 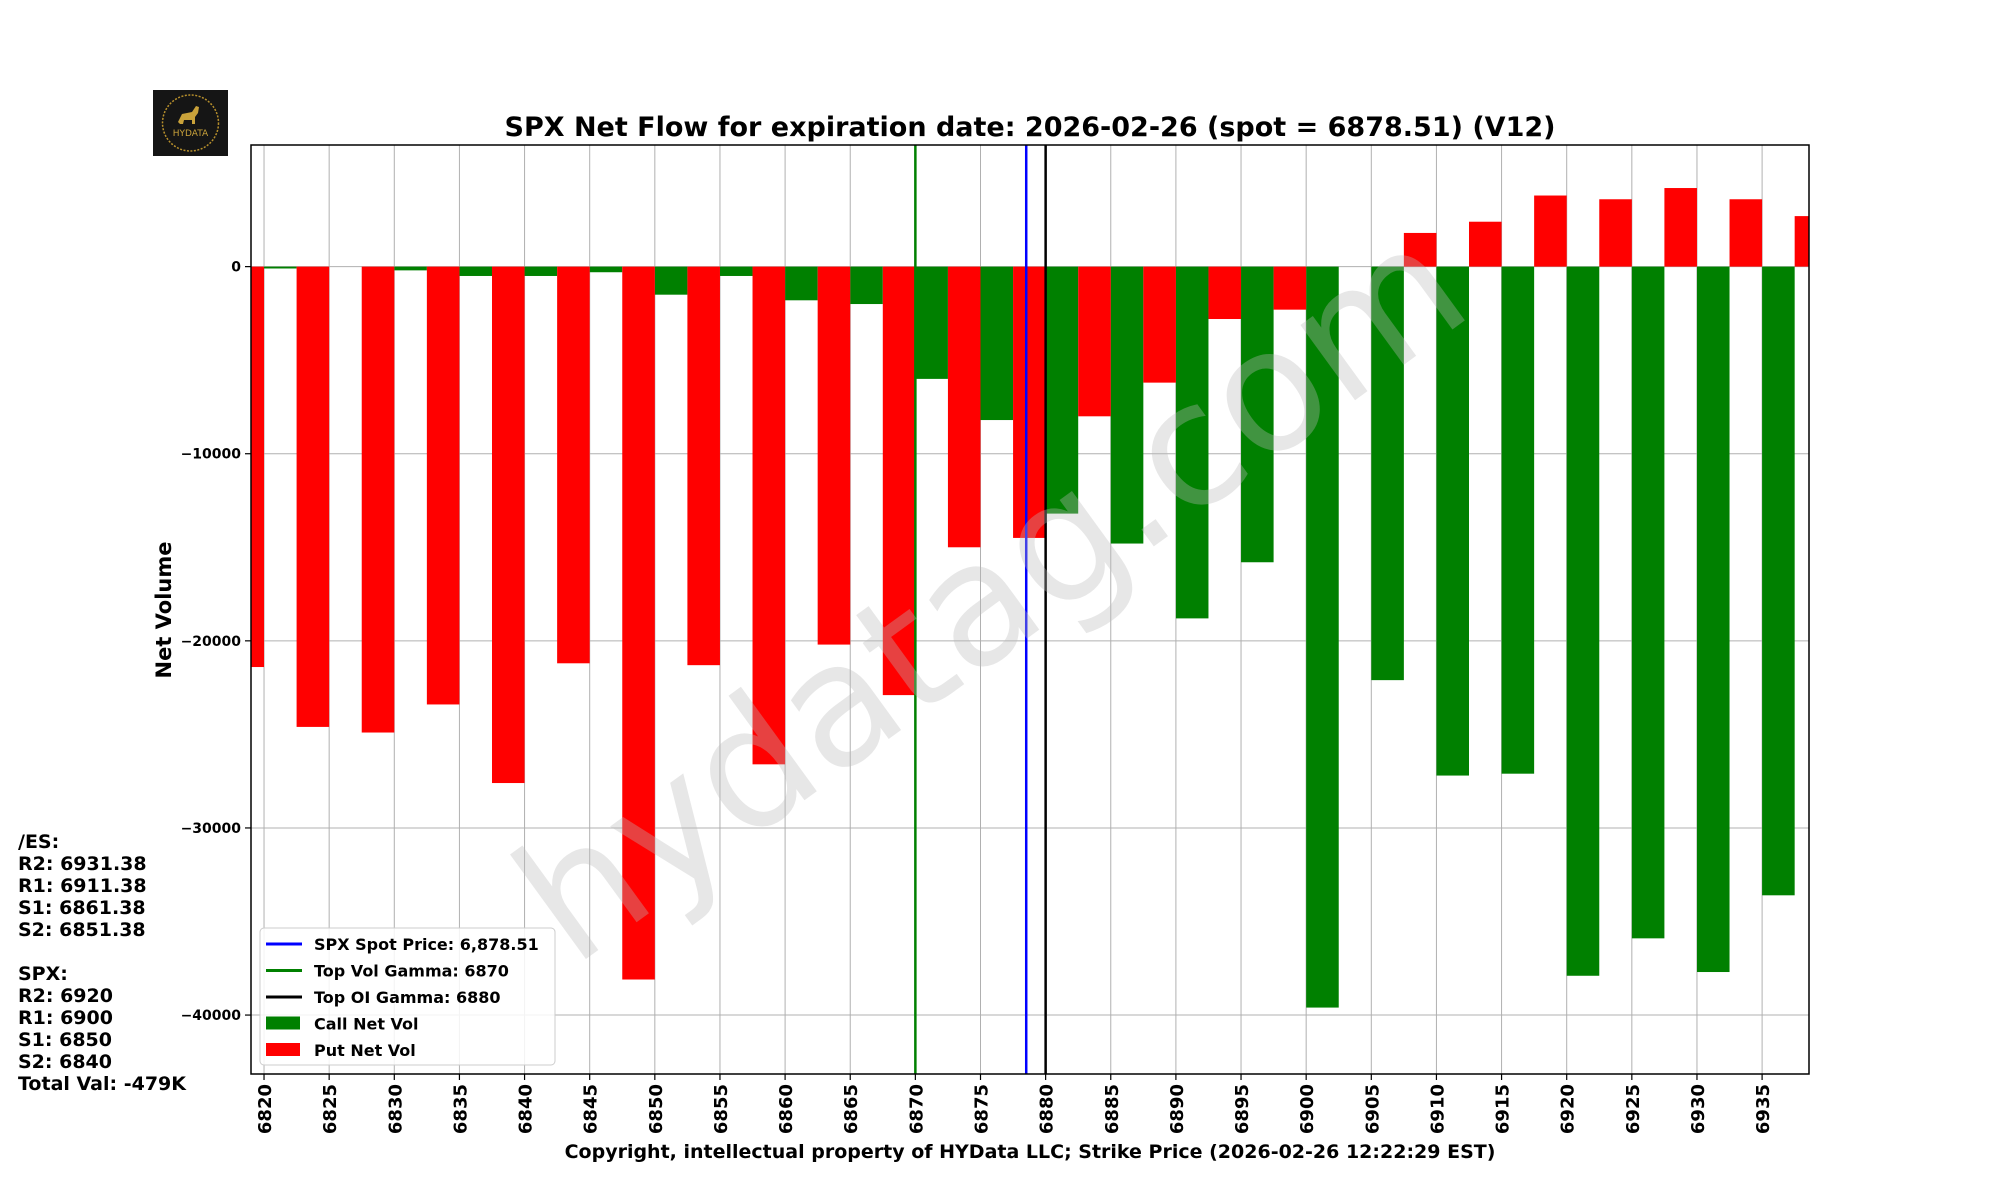 I want to click on x-tick-label: 6825, so click(x=330, y=1109).